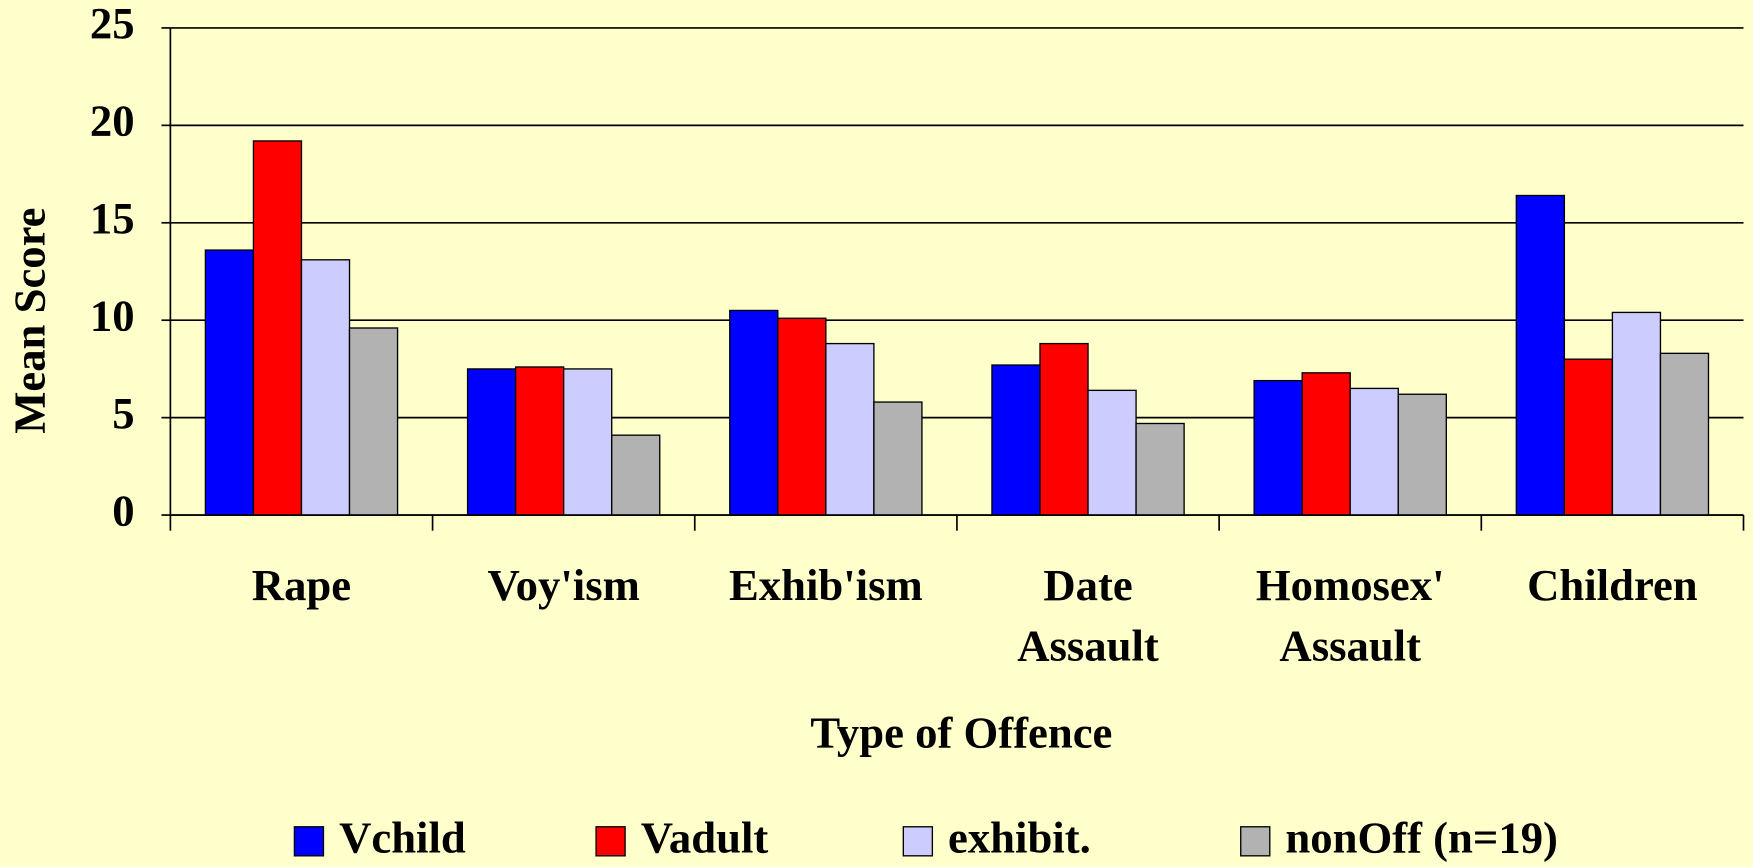 This screenshot has width=1753, height=867. What do you see at coordinates (112, 315) in the screenshot?
I see `y-tick-label: 10` at bounding box center [112, 315].